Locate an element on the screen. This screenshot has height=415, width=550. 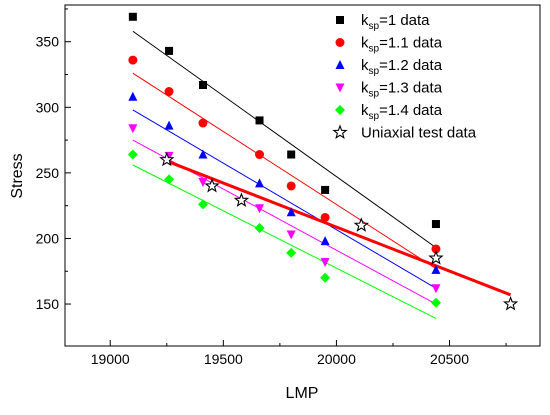
legend-label: ksp=1.4 data is located at coordinates (402, 112).